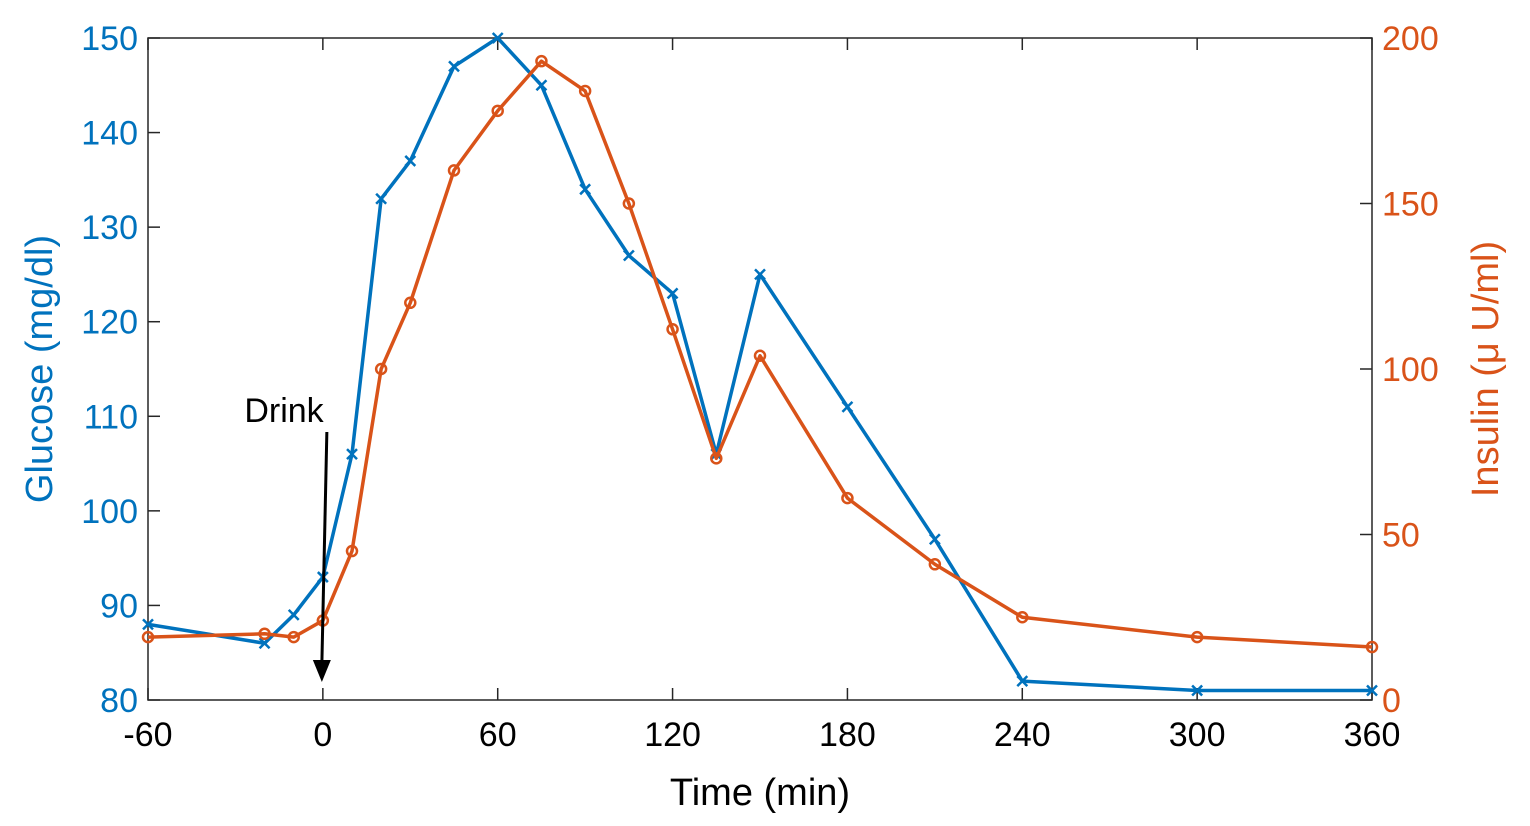 The width and height of the screenshot is (1530, 826). I want to click on x-axis-title: Time (min), so click(760, 793).